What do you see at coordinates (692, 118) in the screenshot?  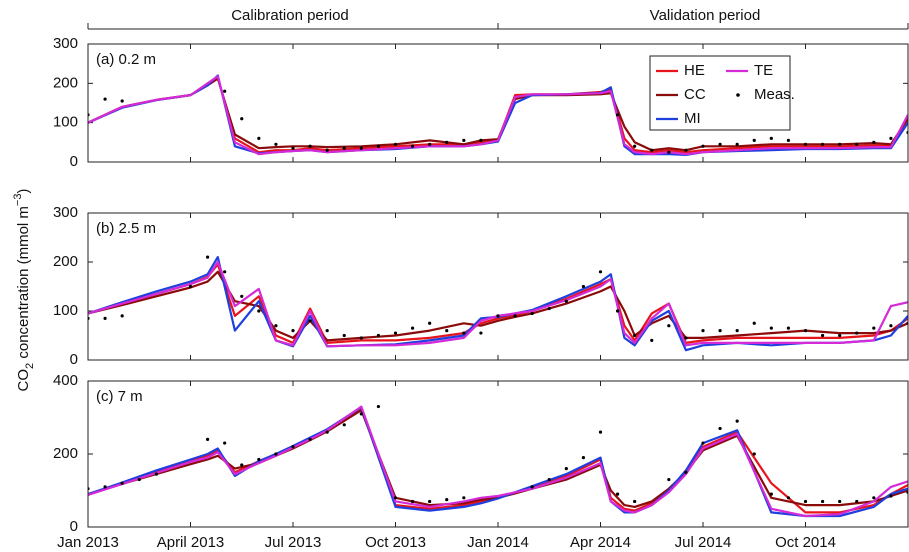 I see `legend-label: MI` at bounding box center [692, 118].